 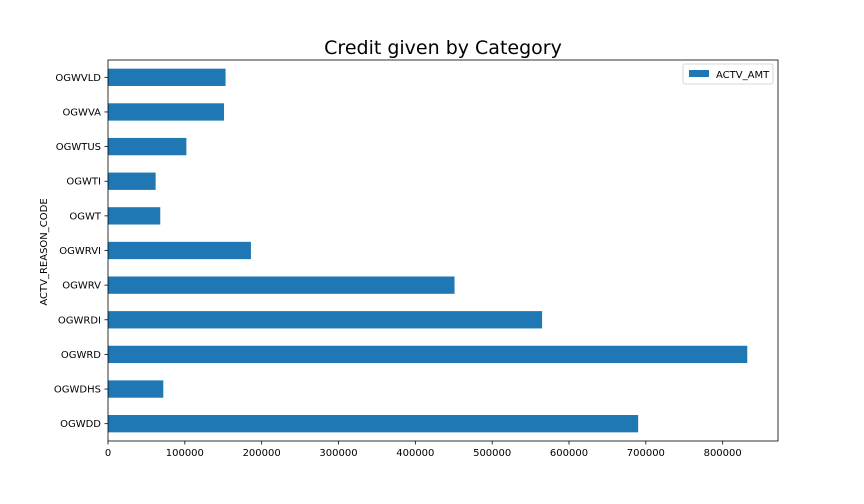 I want to click on legend-label: ACTV_AMT, so click(x=743, y=75).